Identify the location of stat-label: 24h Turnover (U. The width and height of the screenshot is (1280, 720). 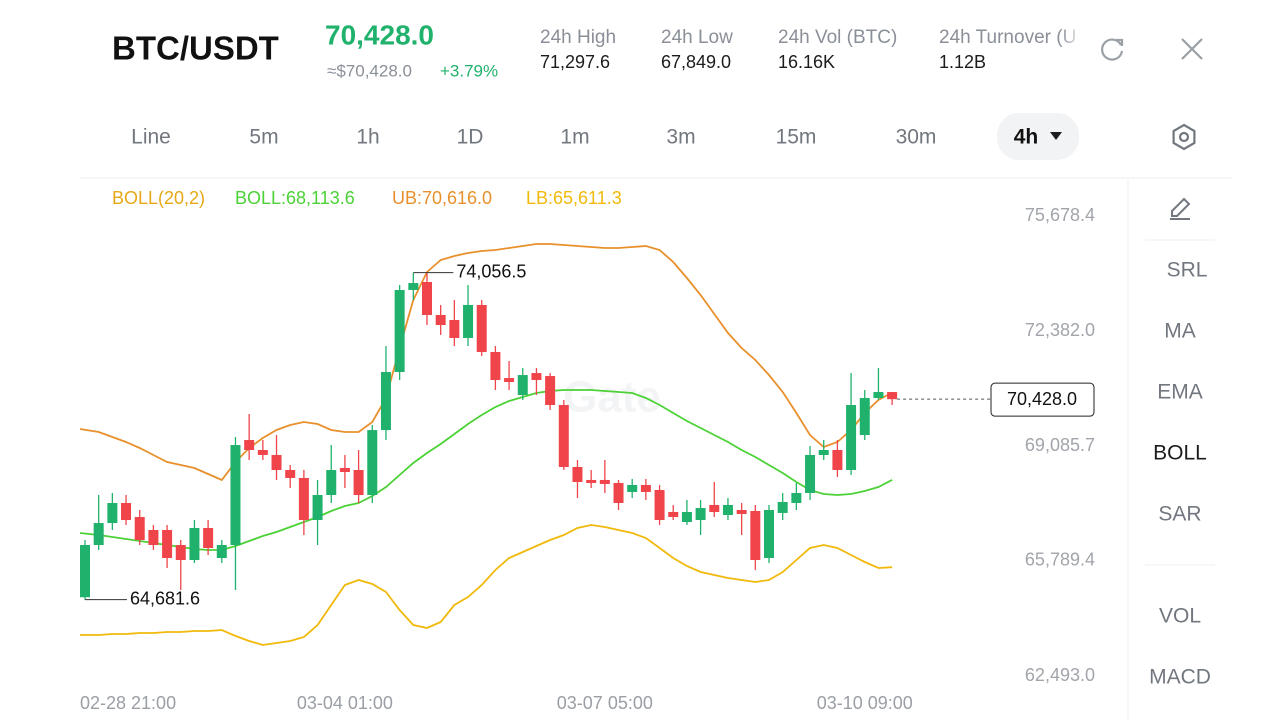
(1007, 37).